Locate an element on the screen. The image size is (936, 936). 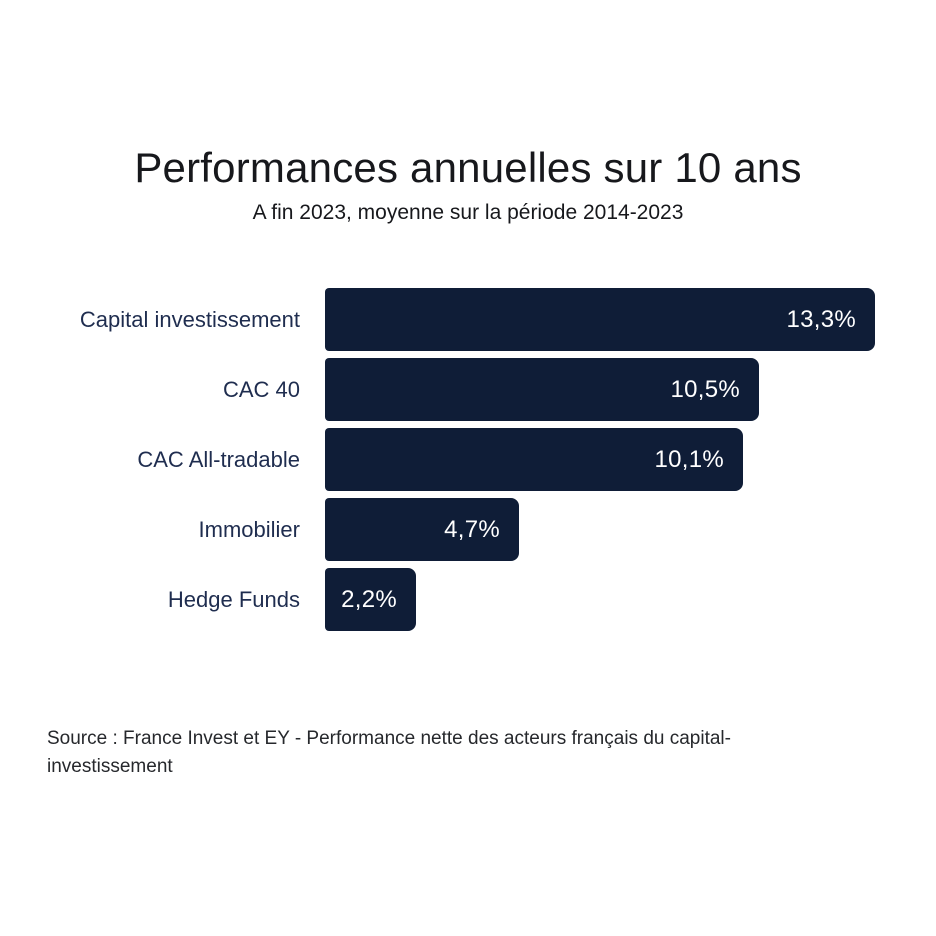
category-label: Immobilier is located at coordinates (249, 529).